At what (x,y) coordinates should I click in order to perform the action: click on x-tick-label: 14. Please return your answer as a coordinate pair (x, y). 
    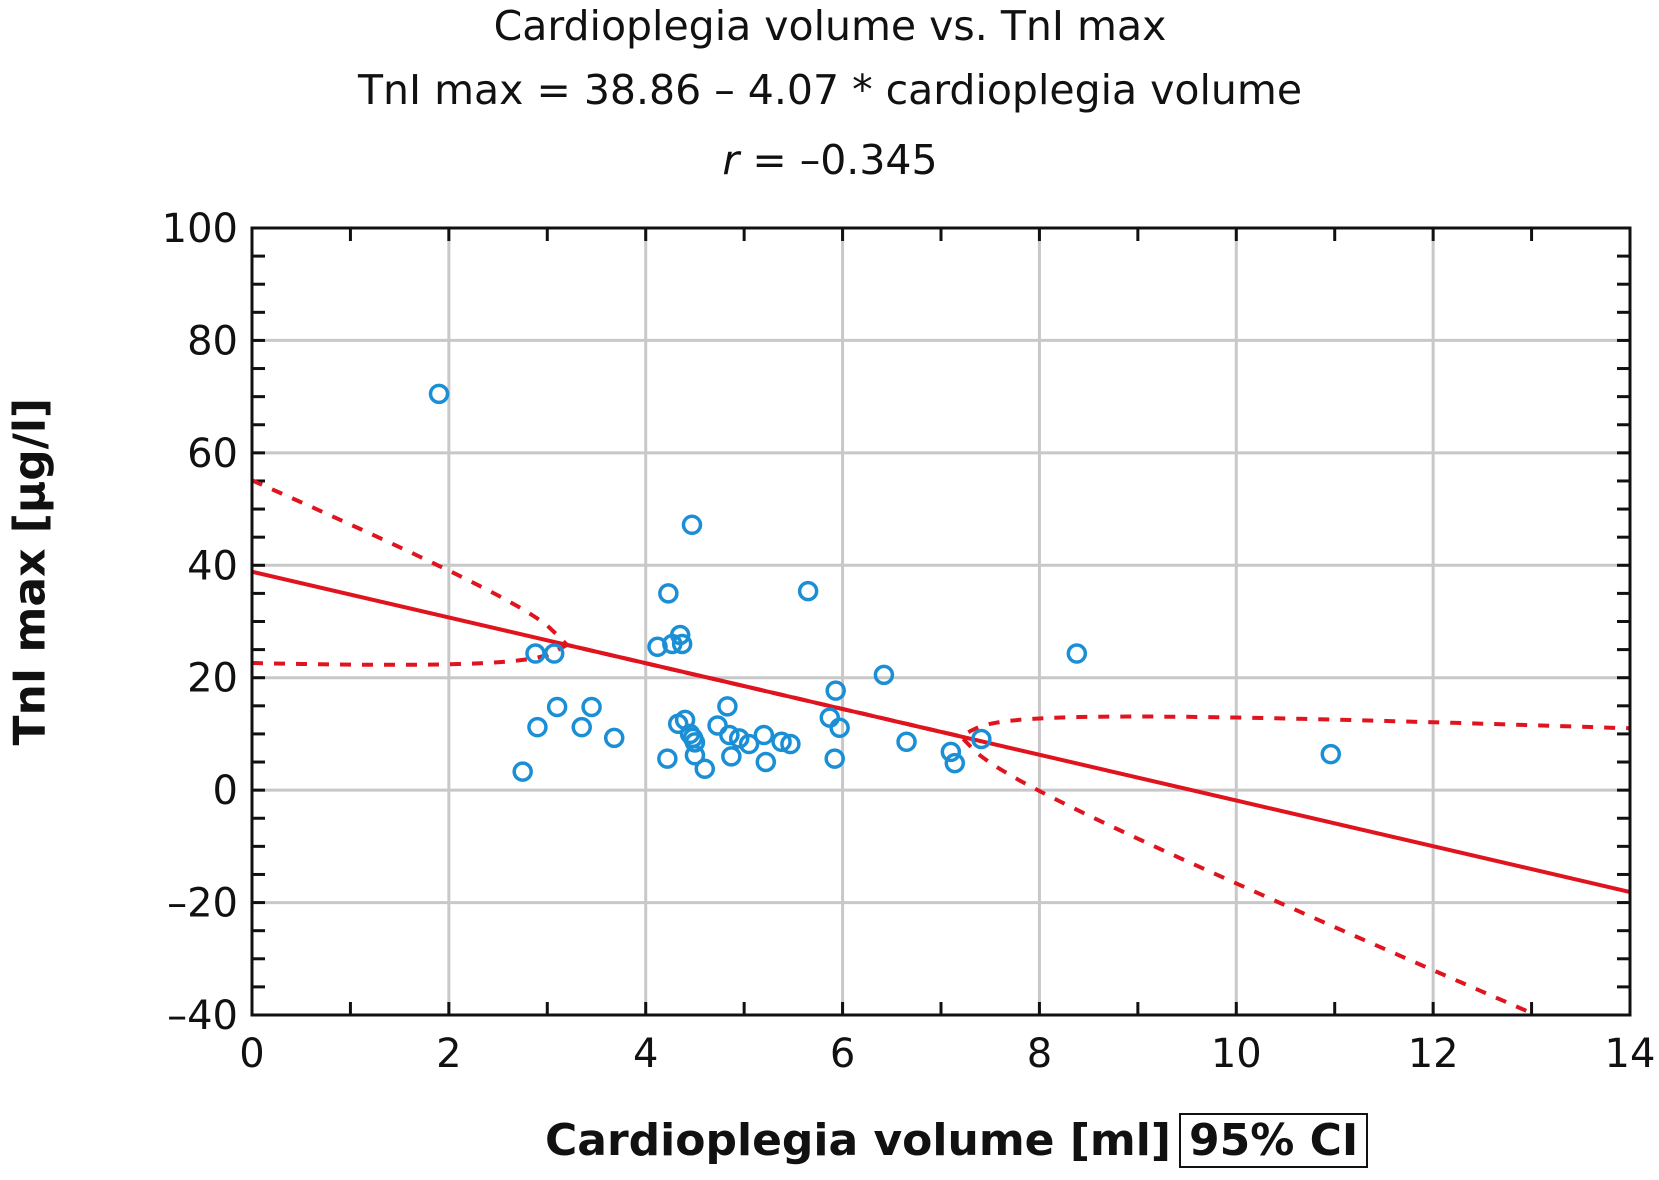
    Looking at the image, I should click on (1630, 1054).